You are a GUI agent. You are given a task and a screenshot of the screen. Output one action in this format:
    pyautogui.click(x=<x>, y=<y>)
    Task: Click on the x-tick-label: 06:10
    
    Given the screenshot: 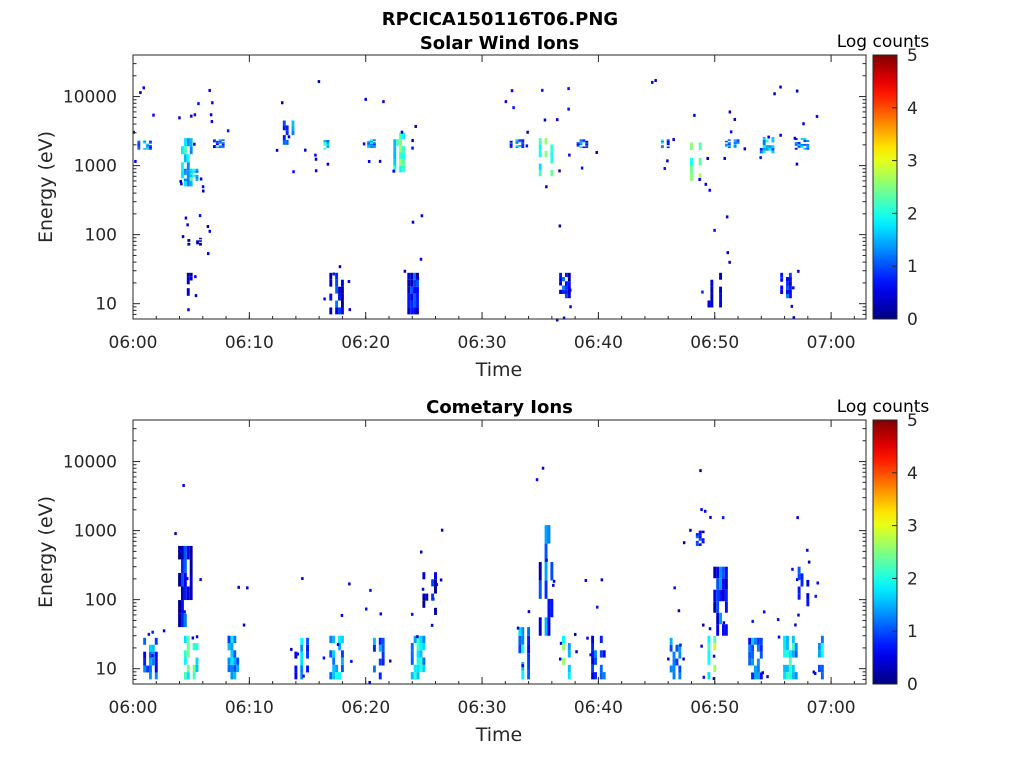 What is the action you would take?
    pyautogui.click(x=249, y=343)
    